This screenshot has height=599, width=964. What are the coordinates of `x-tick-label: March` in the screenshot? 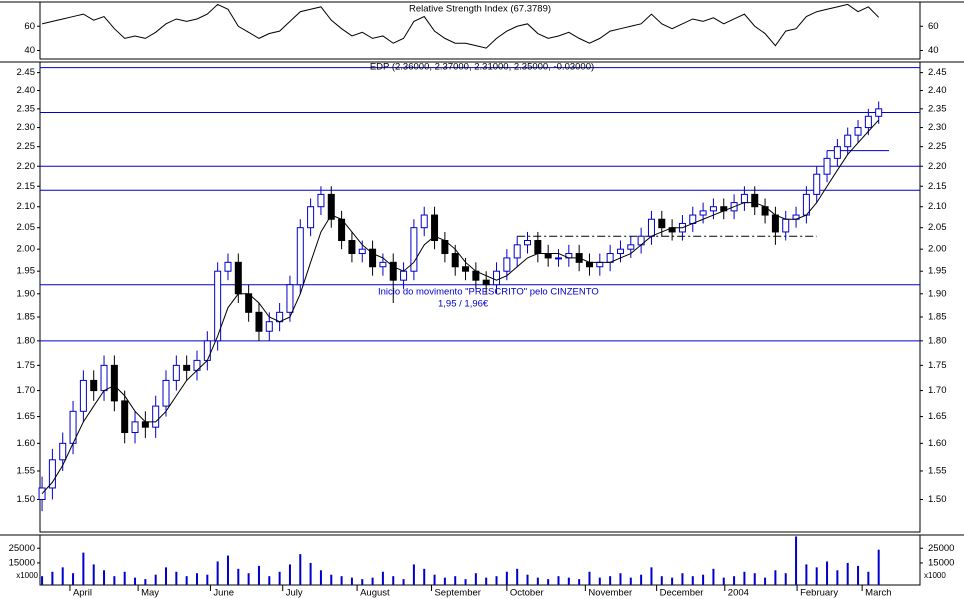 It's located at (878, 593).